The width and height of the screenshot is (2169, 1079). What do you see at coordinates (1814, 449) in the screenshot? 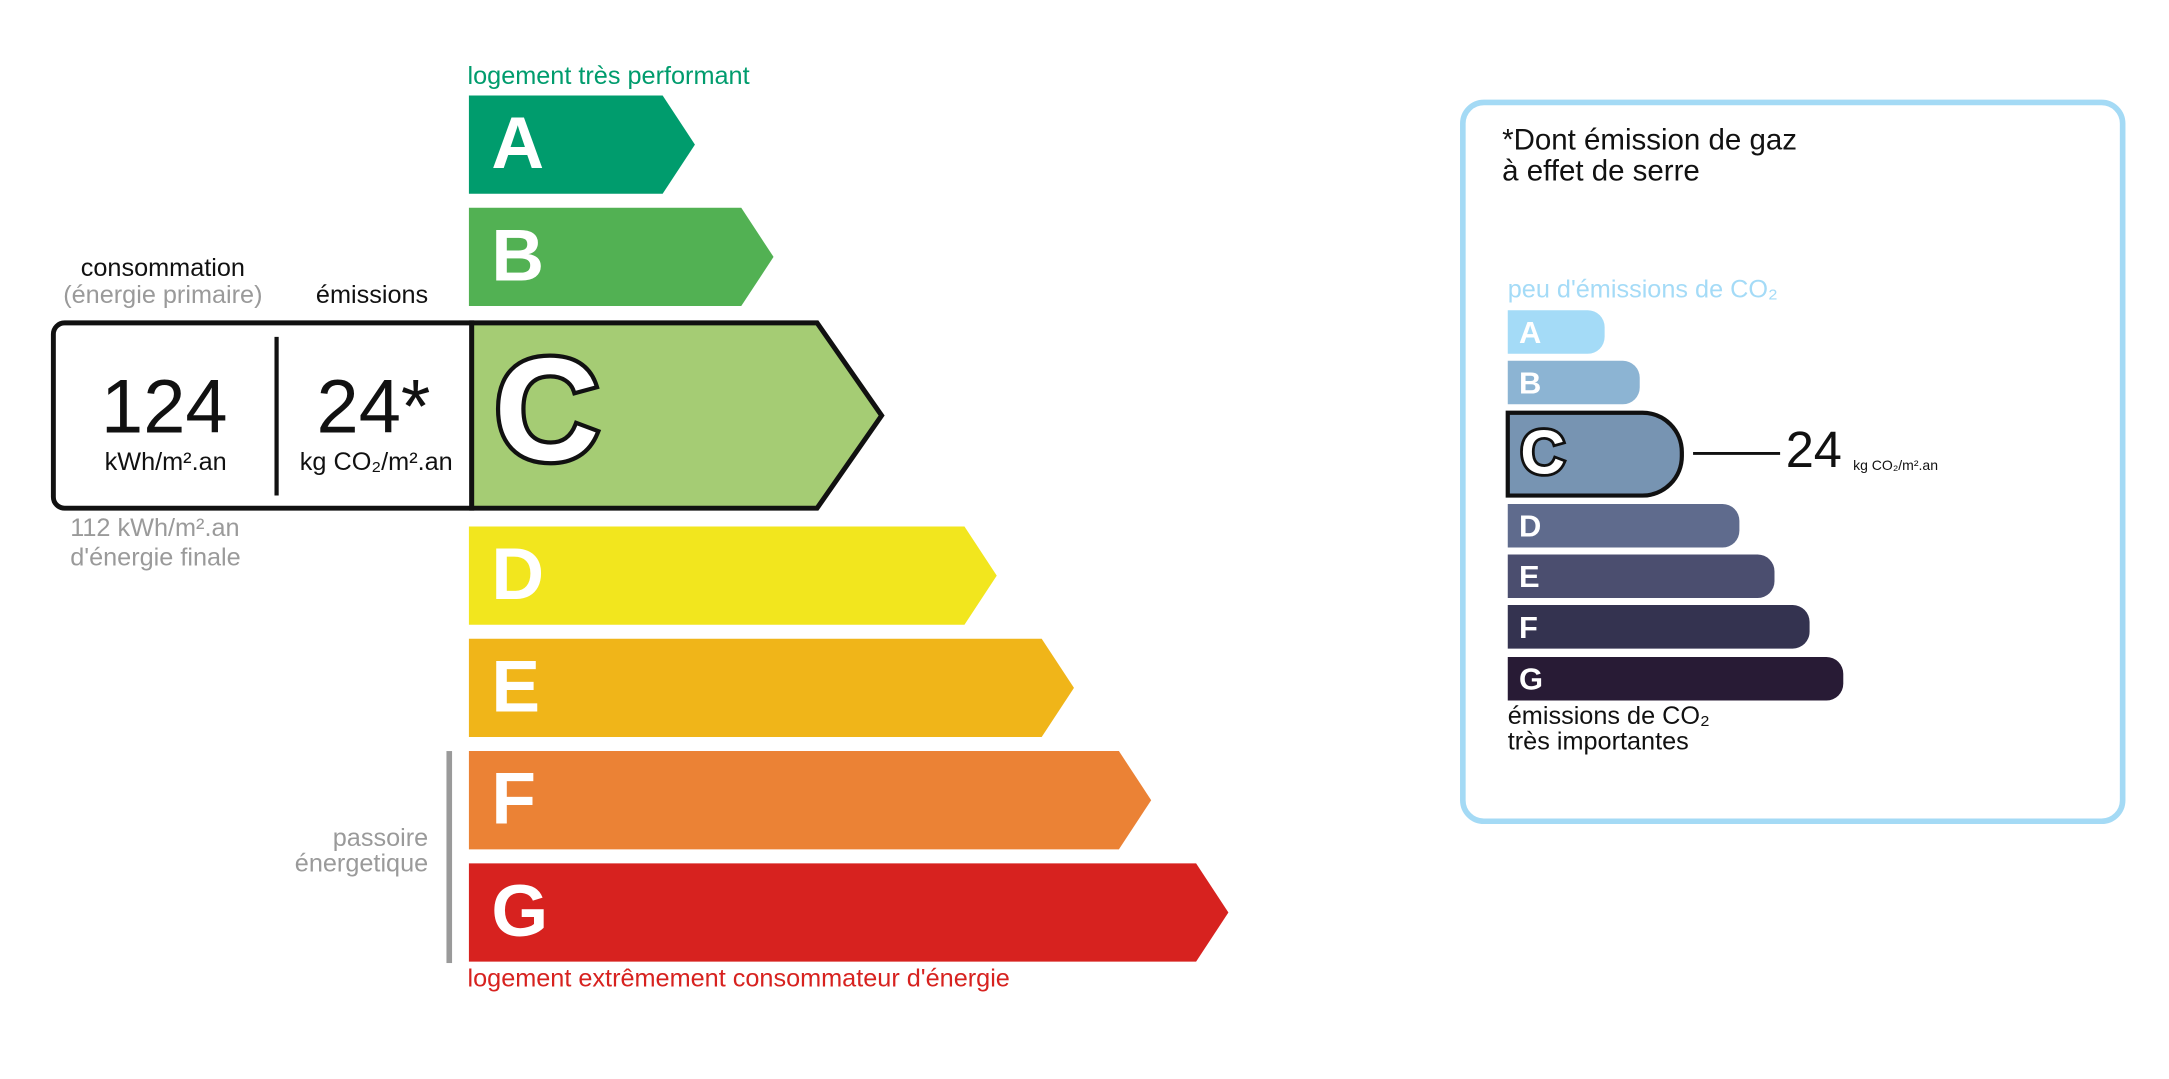
I see `climate-value: 24` at bounding box center [1814, 449].